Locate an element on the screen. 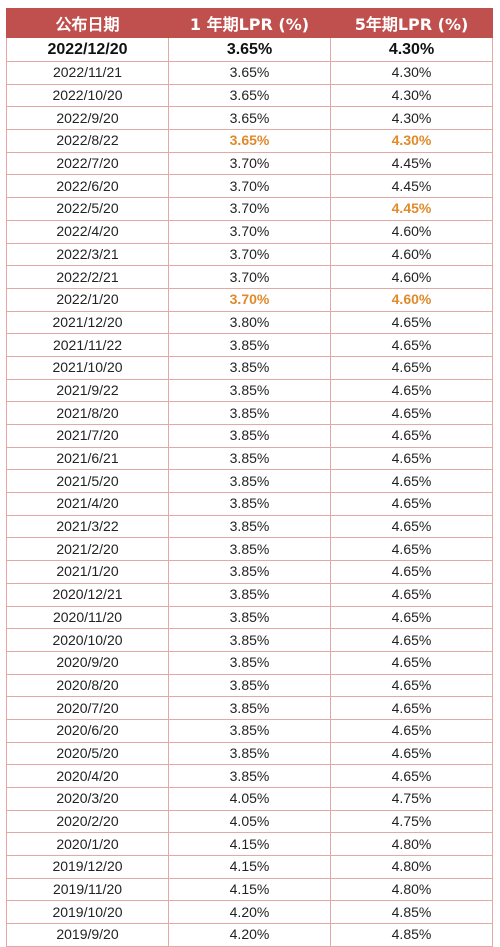  date-cell: 2022/10/20 is located at coordinates (87, 95).